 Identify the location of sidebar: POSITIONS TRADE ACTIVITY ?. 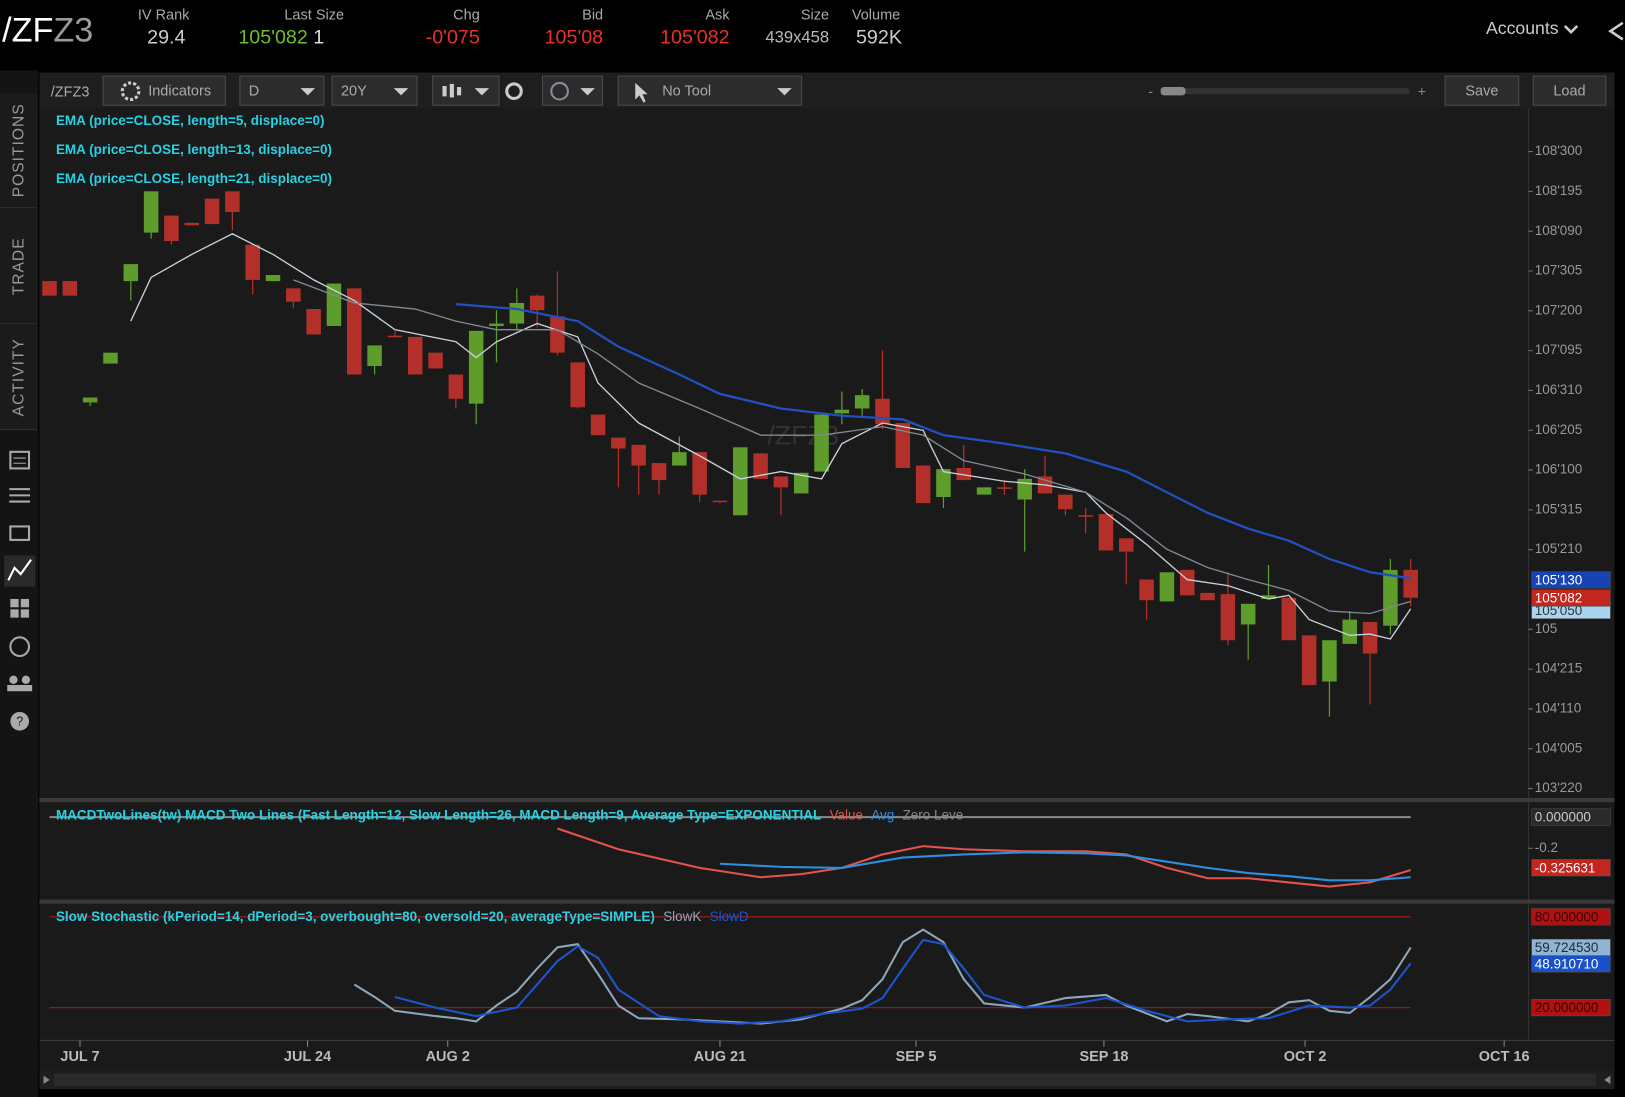
(19, 583).